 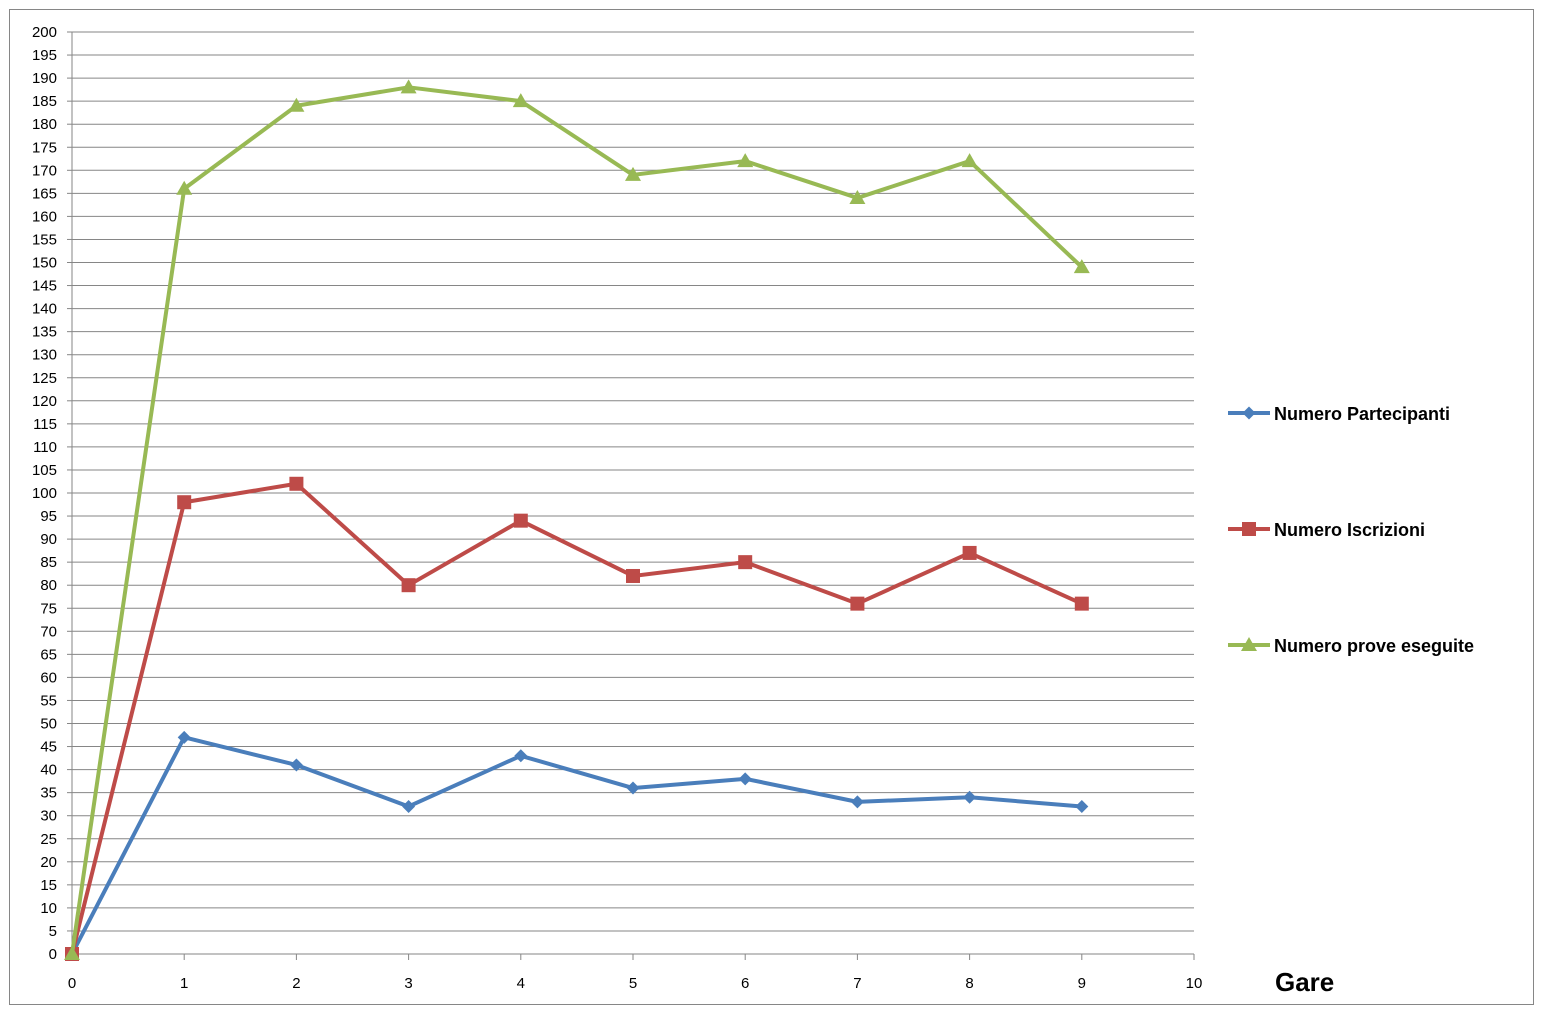 What do you see at coordinates (44, 78) in the screenshot?
I see `y-tick-label: 190` at bounding box center [44, 78].